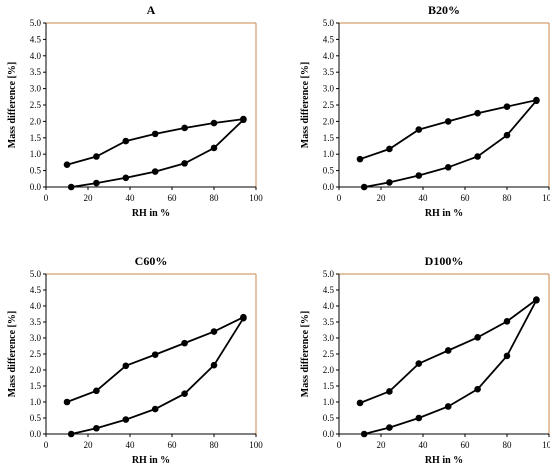 The height and width of the screenshot is (472, 550). Describe the element at coordinates (151, 10) in the screenshot. I see `chart-title: A` at that location.